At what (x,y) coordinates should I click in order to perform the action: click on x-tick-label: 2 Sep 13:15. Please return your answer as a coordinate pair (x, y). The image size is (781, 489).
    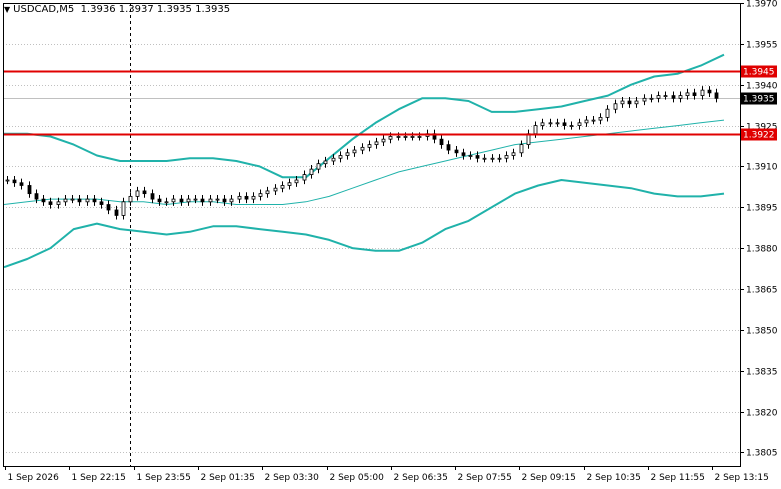
    Looking at the image, I should click on (742, 478).